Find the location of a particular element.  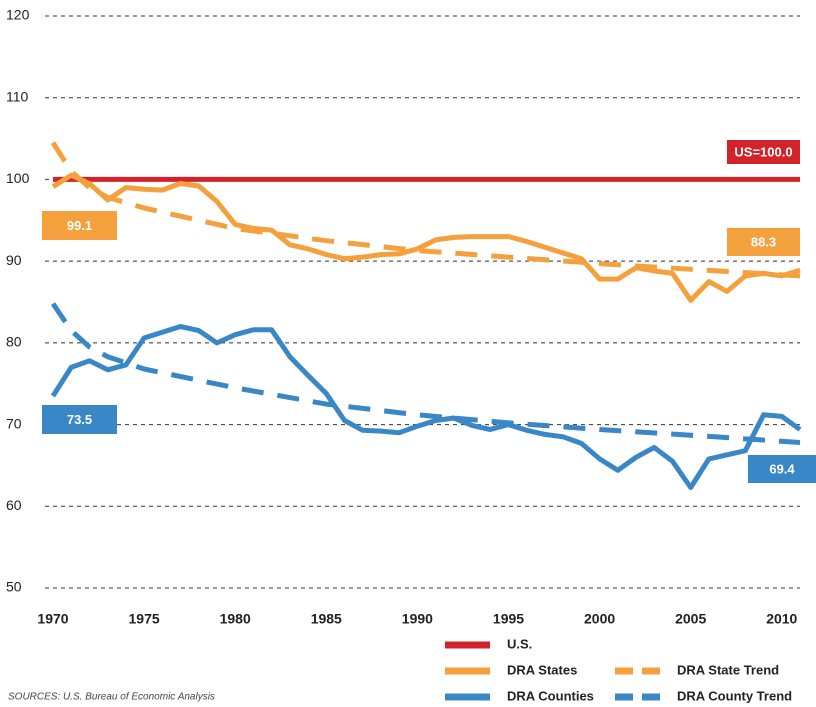

y-tick-label: 100 is located at coordinates (18, 178).